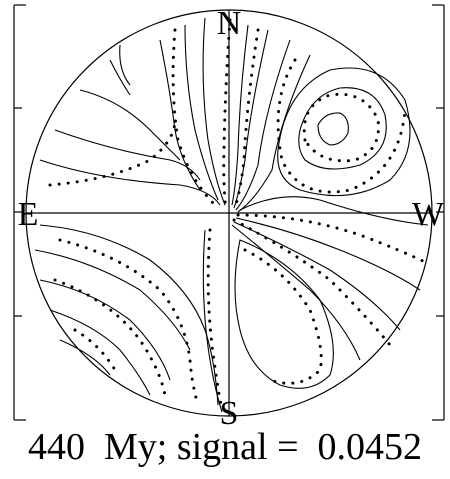 This screenshot has width=450, height=479. Describe the element at coordinates (229, 413) in the screenshot. I see `label-south: S` at that location.